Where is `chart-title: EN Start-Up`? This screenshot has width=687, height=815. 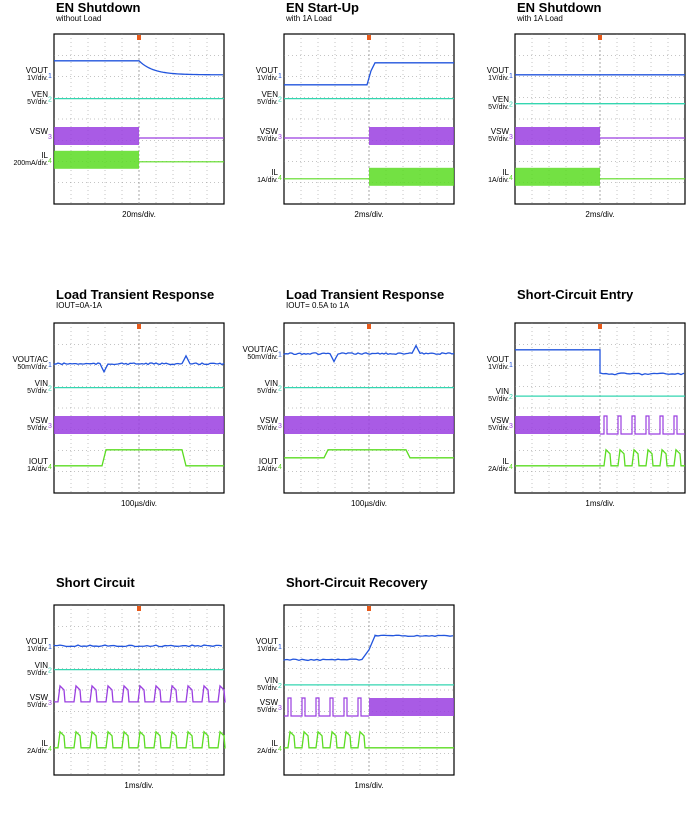 chart-title: EN Start-Up is located at coordinates (322, 7).